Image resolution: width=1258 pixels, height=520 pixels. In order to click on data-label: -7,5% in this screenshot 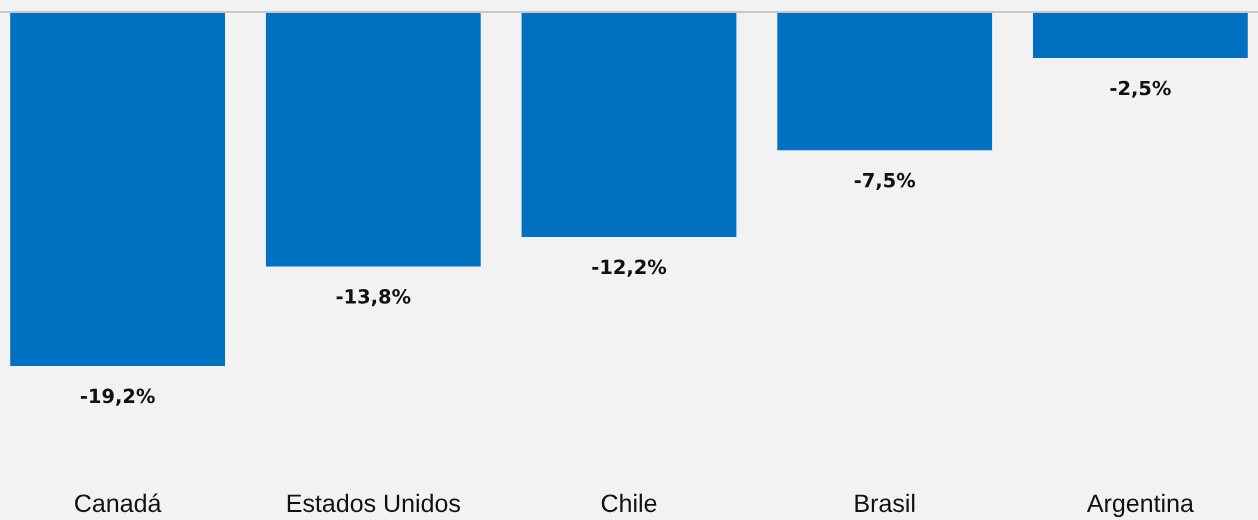, I will do `click(885, 181)`.